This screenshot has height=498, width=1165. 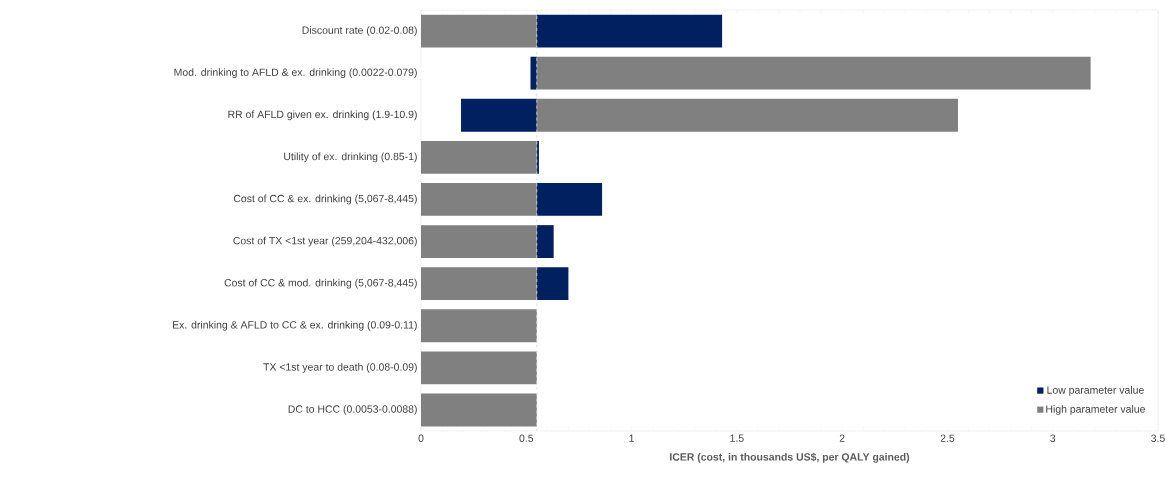 What do you see at coordinates (359, 31) in the screenshot?
I see `y-tick-label: Discount rate (0.02-0.08)` at bounding box center [359, 31].